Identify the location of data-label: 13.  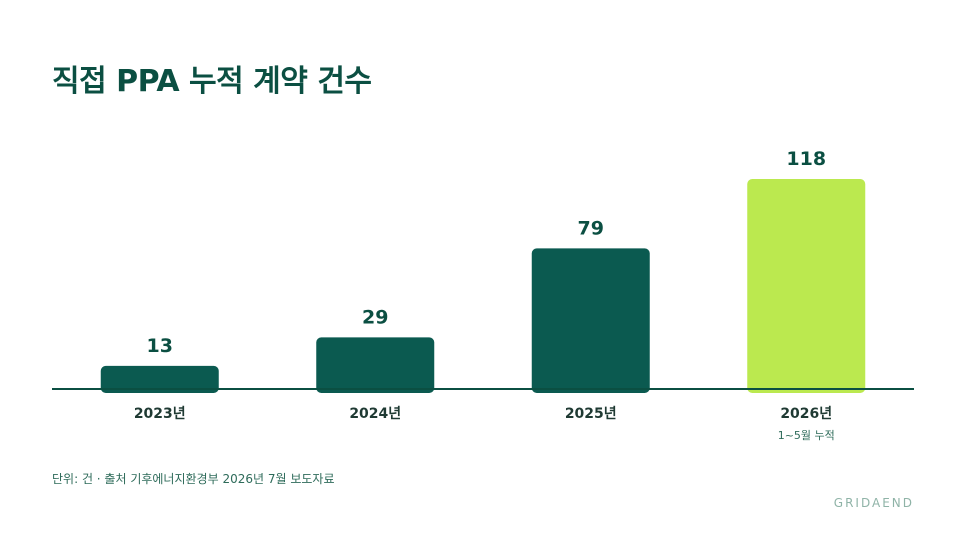
(160, 346).